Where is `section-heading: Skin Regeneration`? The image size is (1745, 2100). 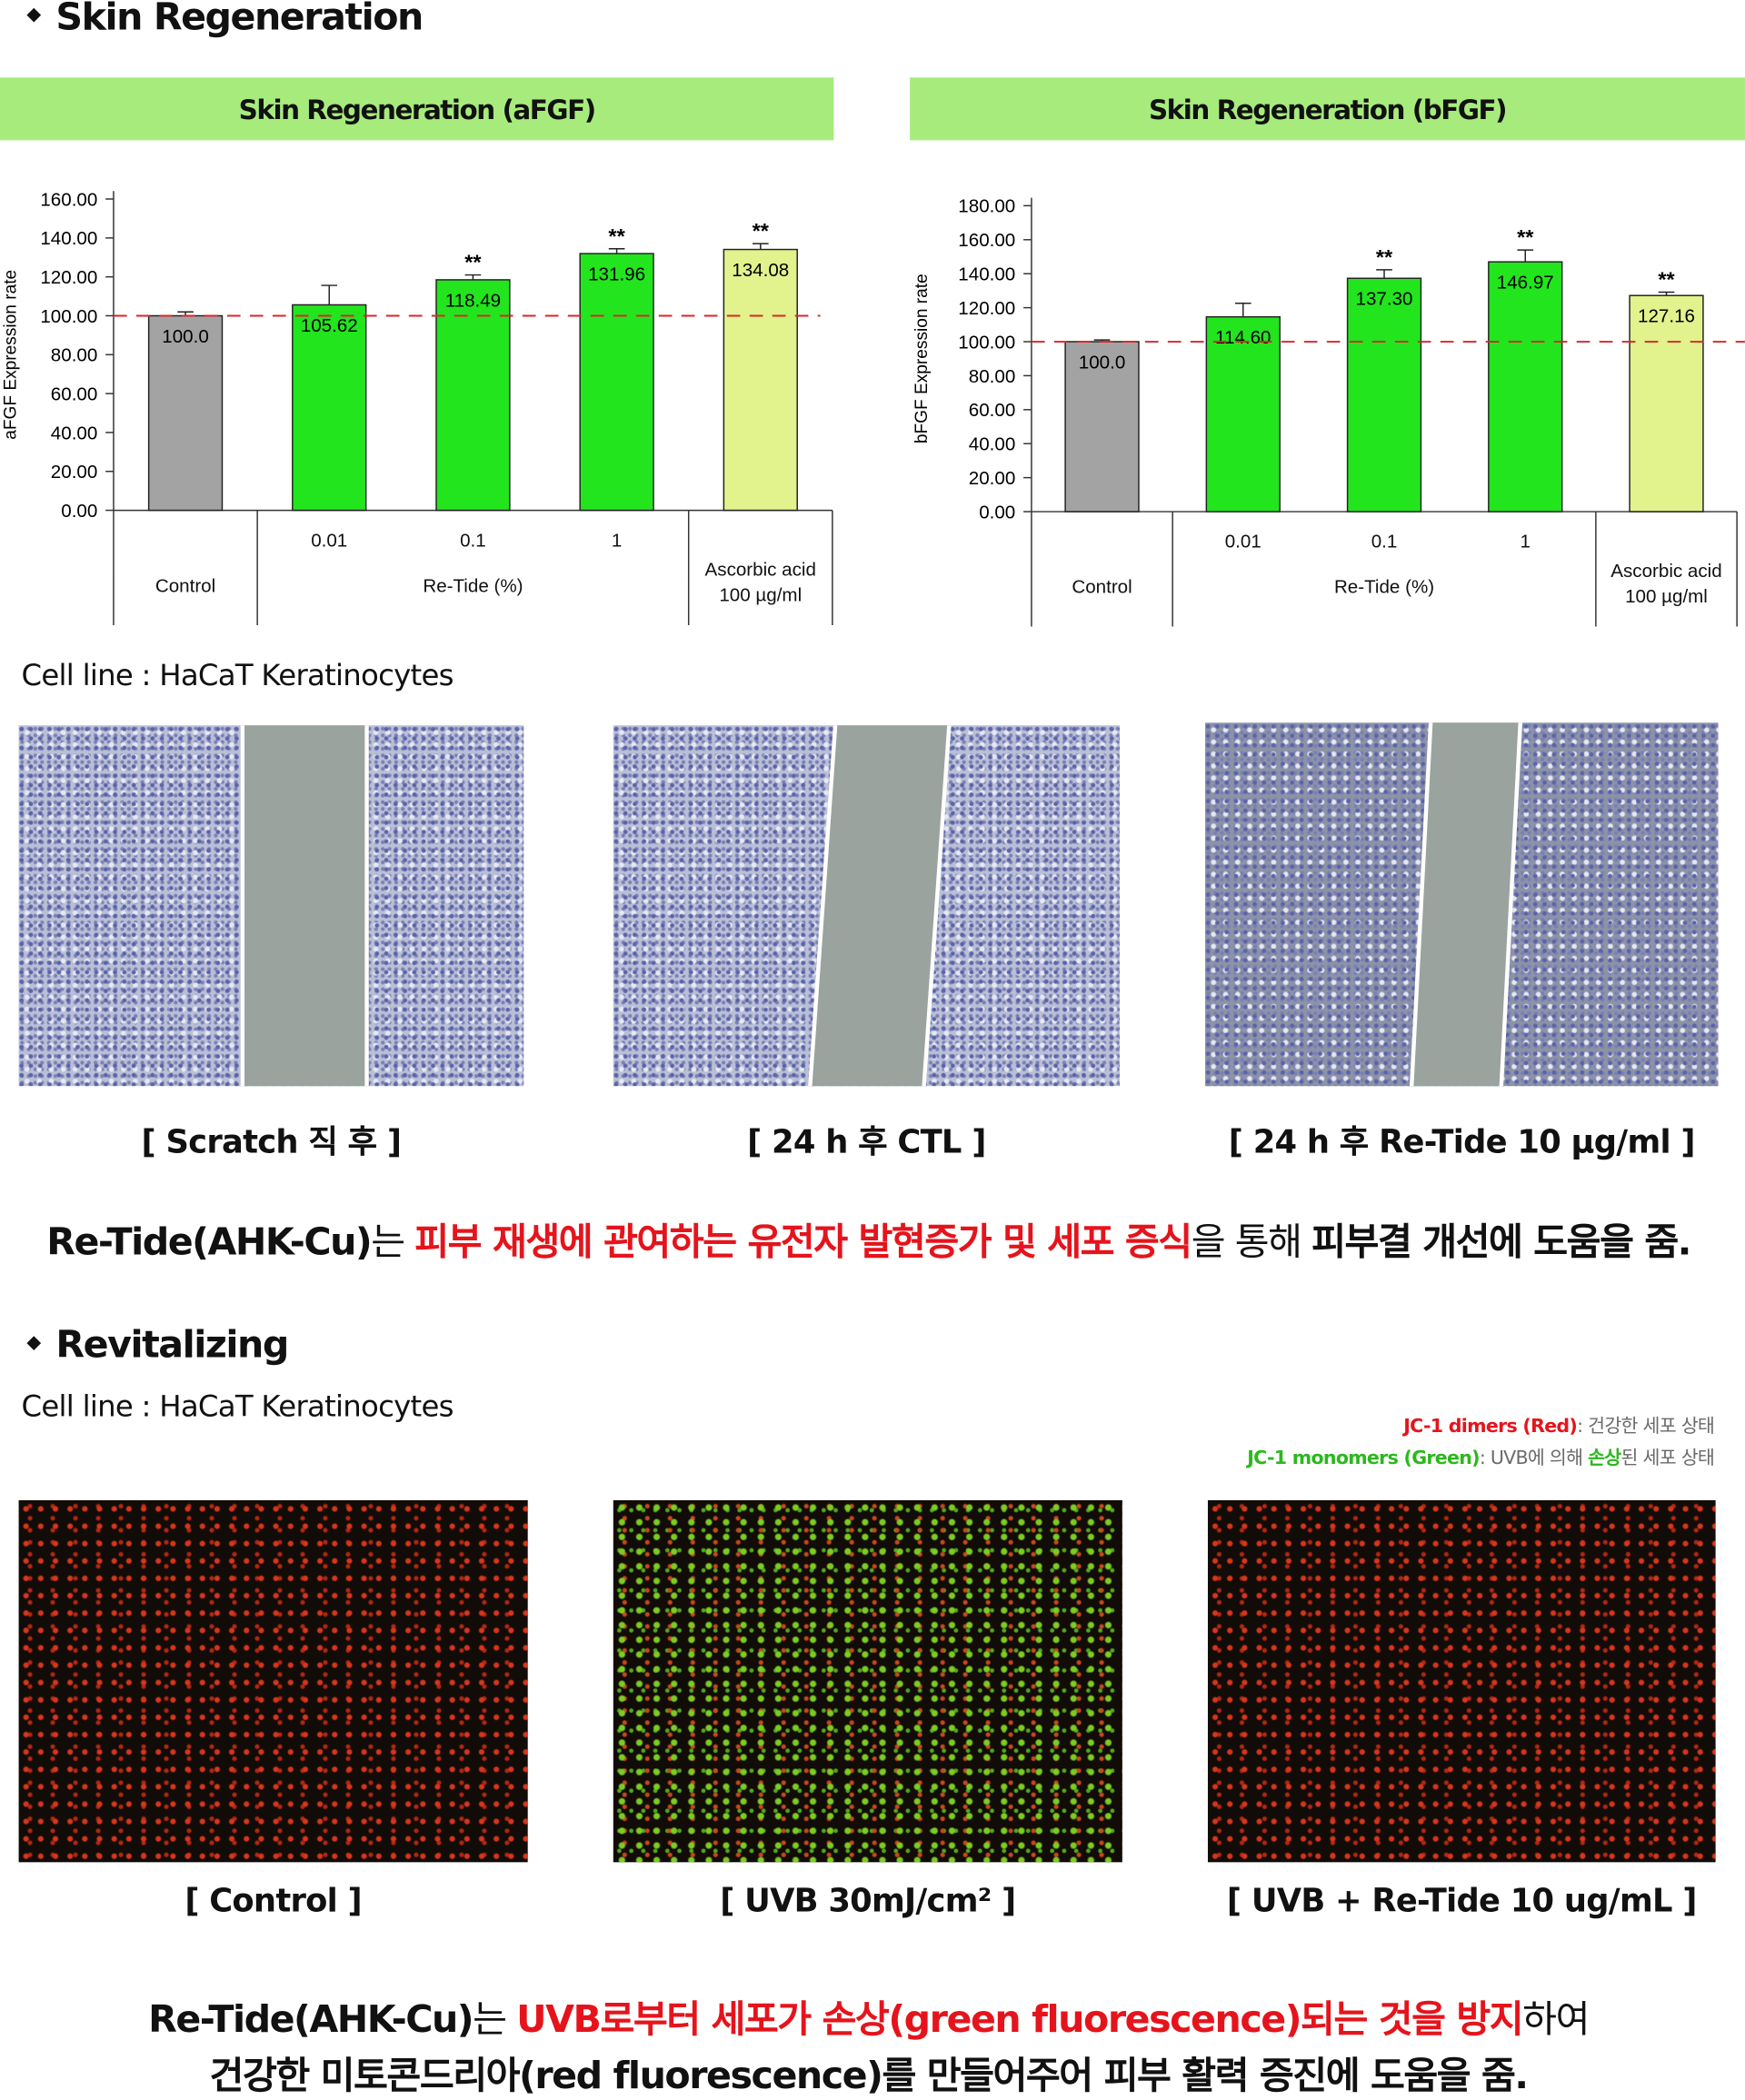 section-heading: Skin Regeneration is located at coordinates (225, 19).